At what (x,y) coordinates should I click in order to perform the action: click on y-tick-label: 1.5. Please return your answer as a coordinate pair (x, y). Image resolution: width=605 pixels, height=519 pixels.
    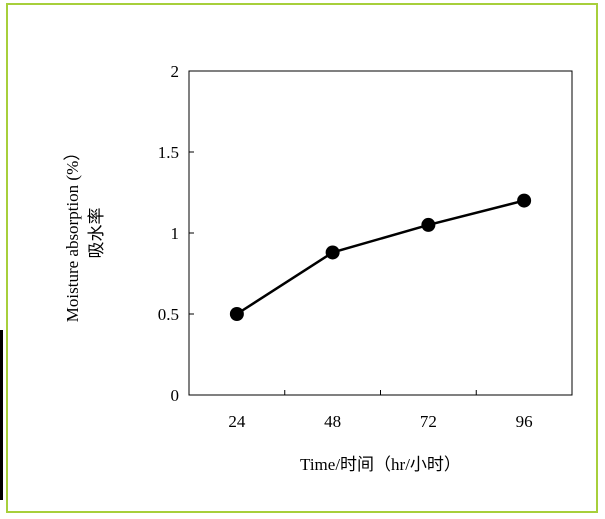
    Looking at the image, I should click on (168, 152).